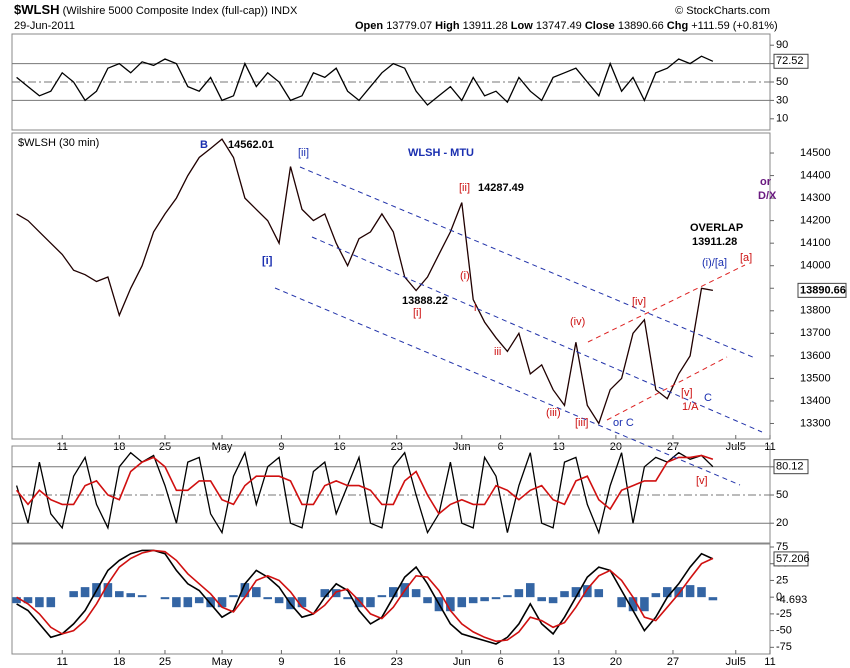  Describe the element at coordinates (823, 290) in the screenshot. I see `last-value-label: 13890.66` at that location.